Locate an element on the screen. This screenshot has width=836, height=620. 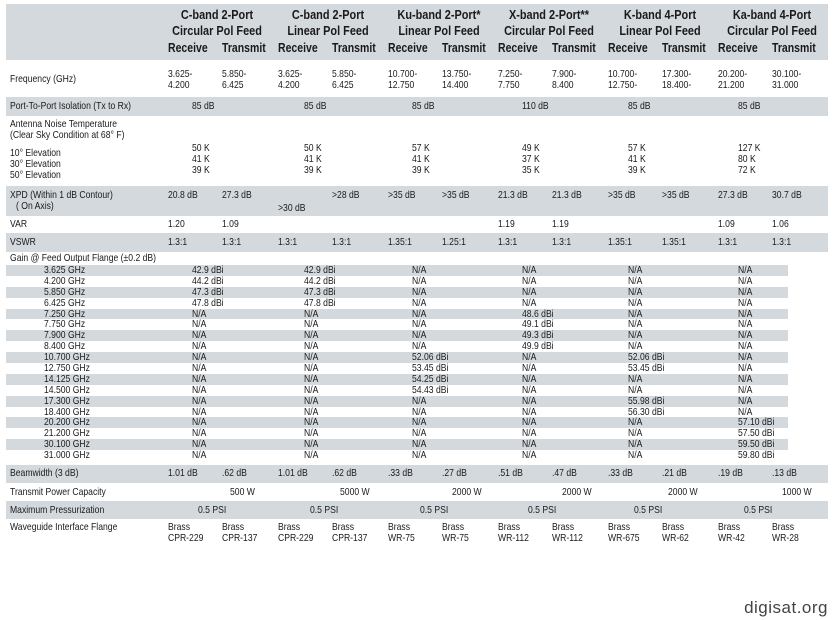
frequency-value: 20.200- is located at coordinates (733, 74).